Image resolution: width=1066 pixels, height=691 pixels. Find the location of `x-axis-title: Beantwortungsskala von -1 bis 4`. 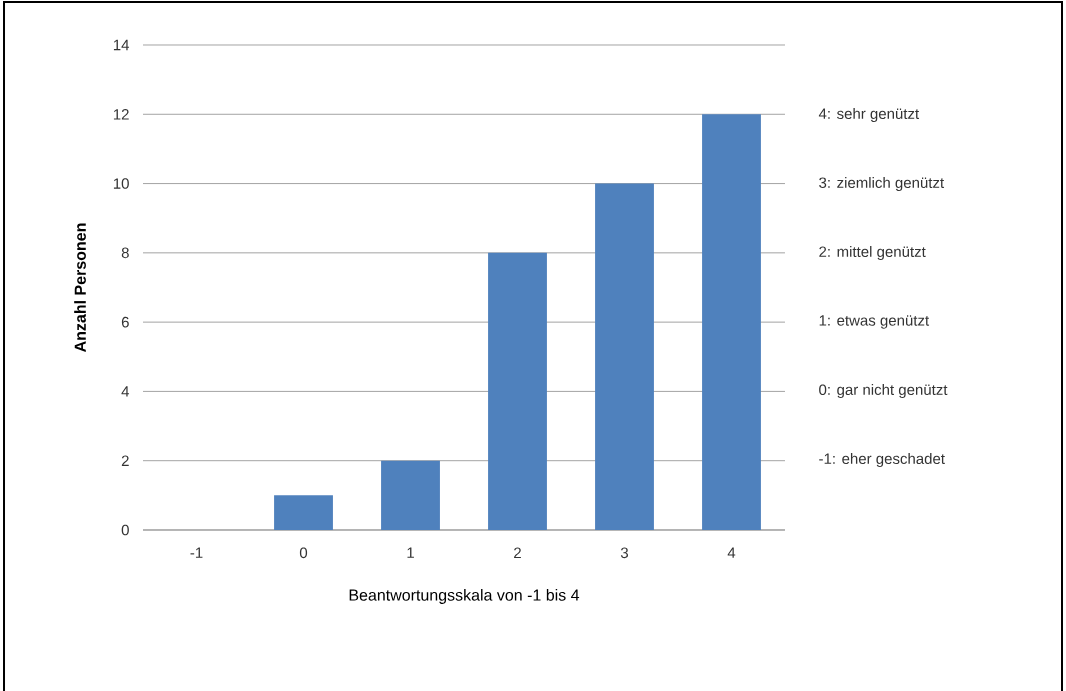

x-axis-title: Beantwortungsskala von -1 bis 4 is located at coordinates (464, 596).